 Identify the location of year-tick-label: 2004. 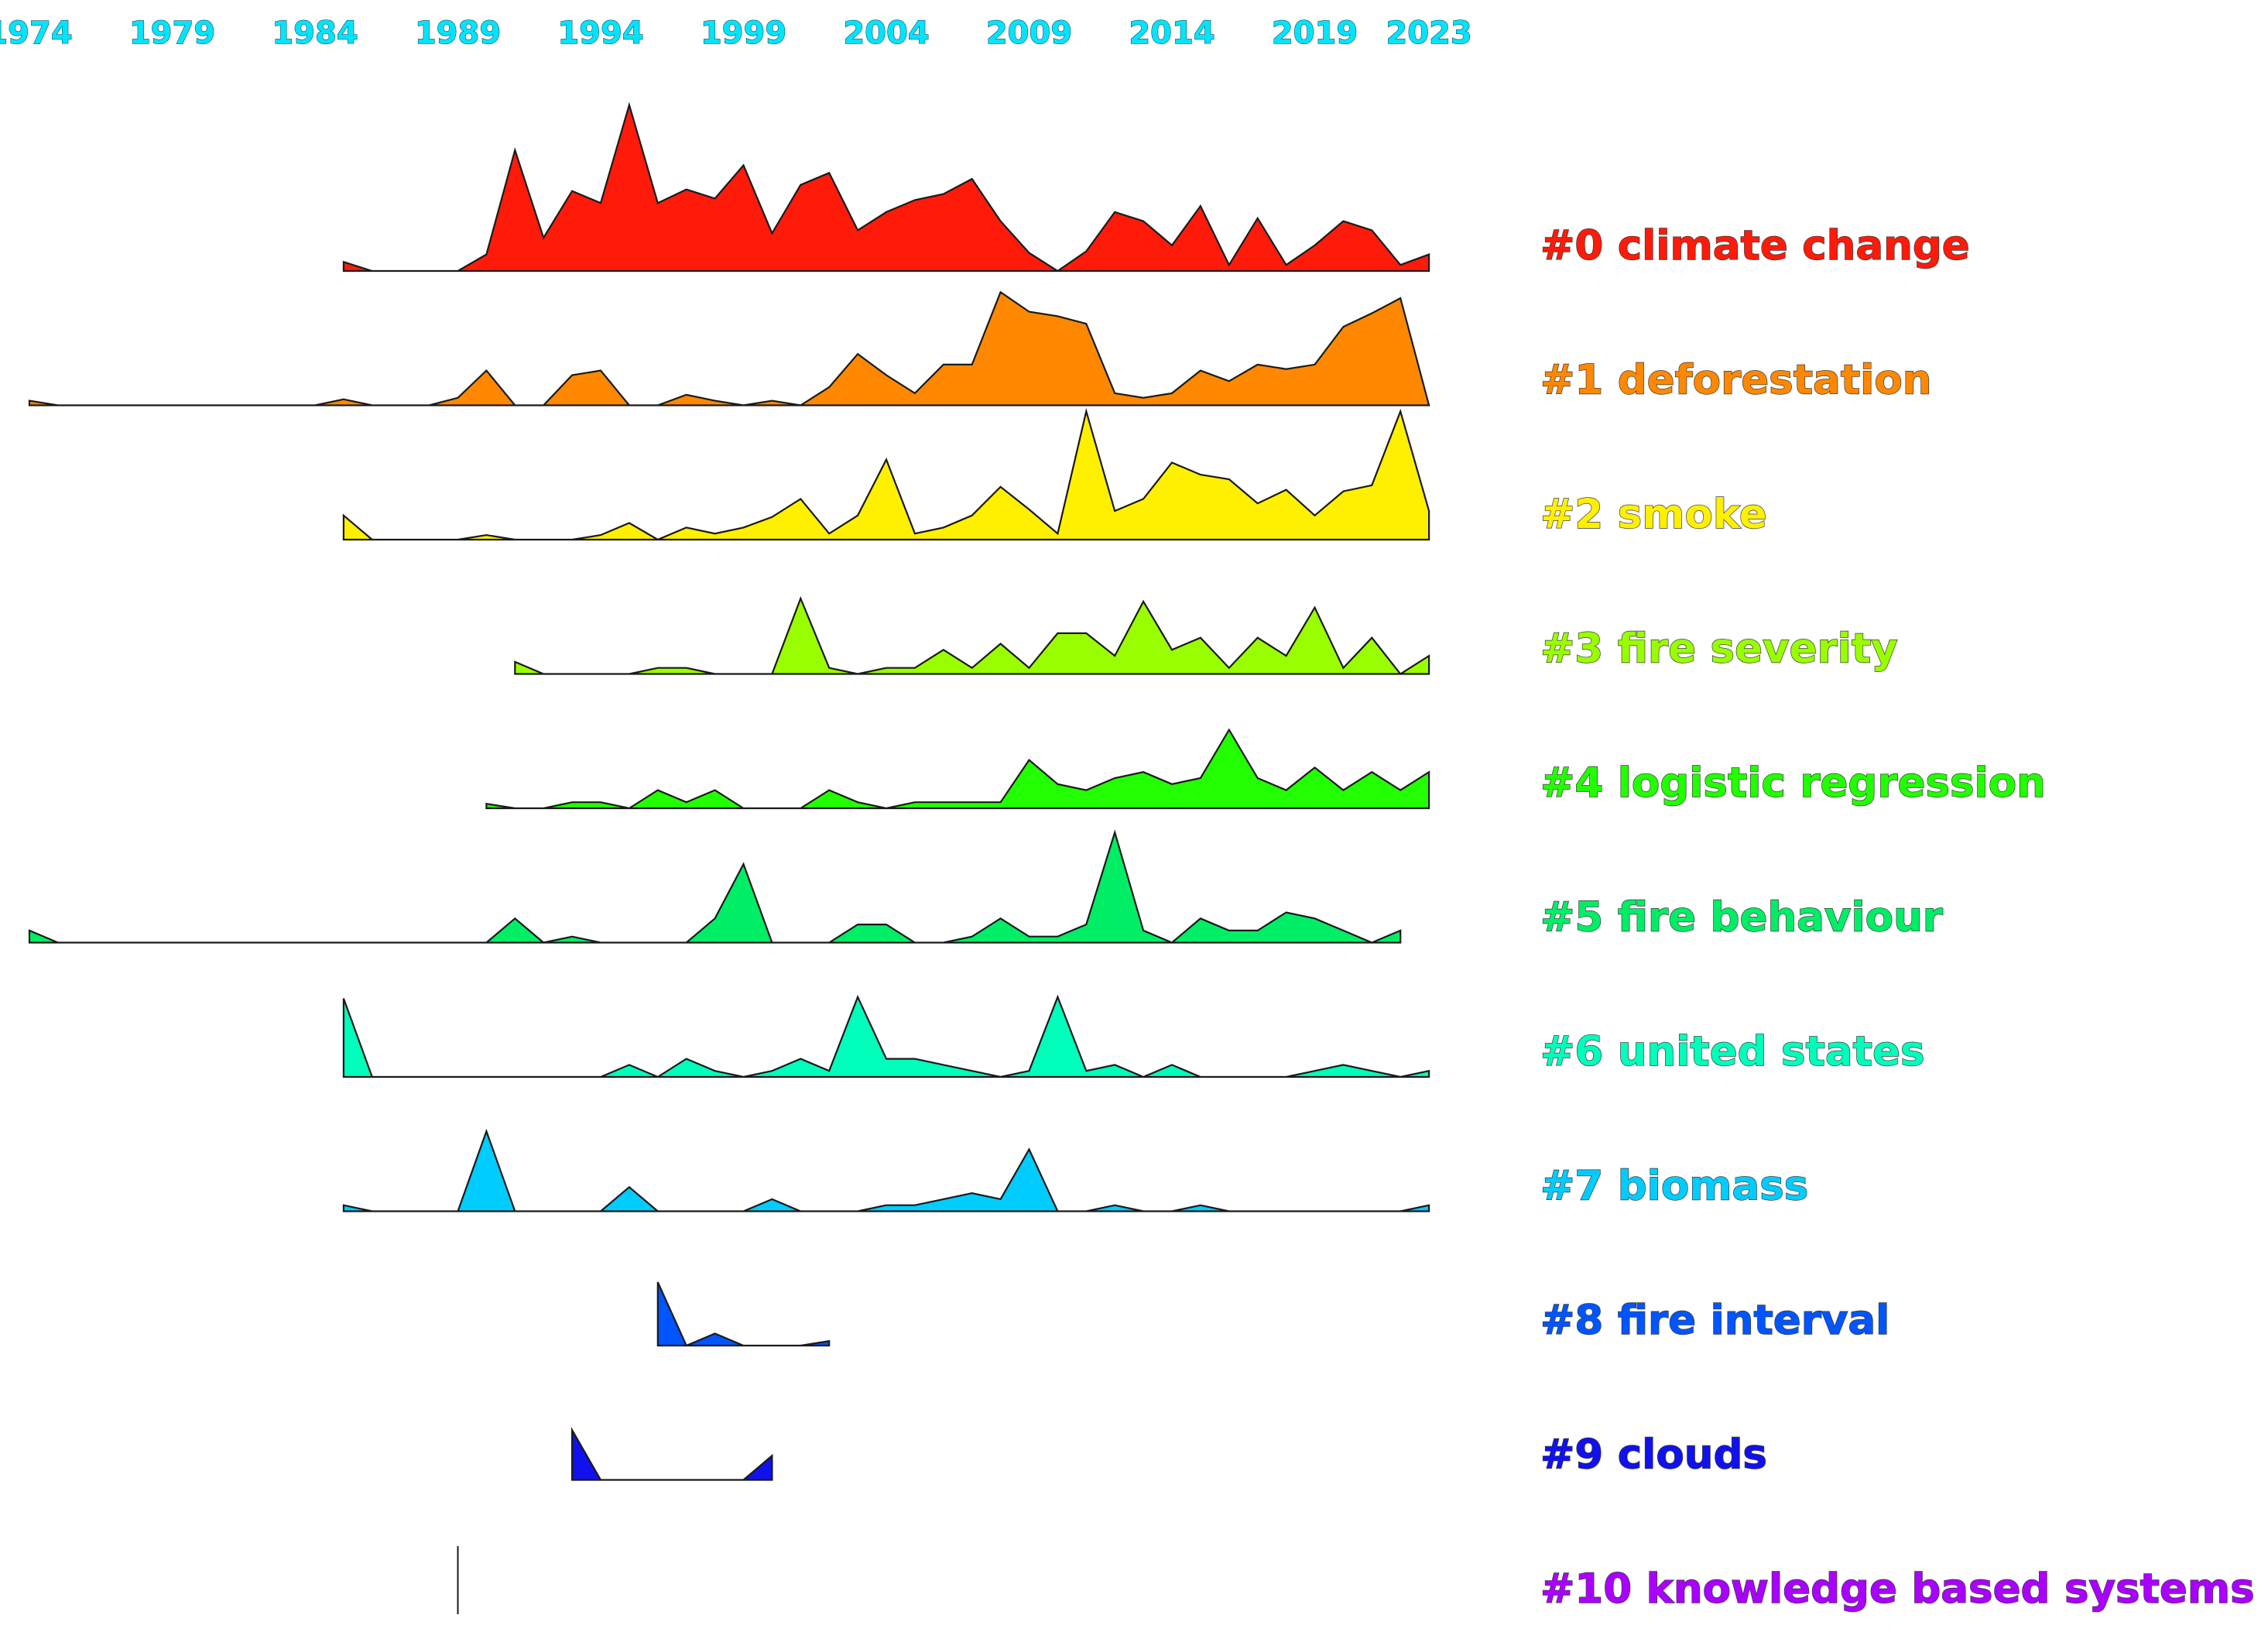
(886, 33).